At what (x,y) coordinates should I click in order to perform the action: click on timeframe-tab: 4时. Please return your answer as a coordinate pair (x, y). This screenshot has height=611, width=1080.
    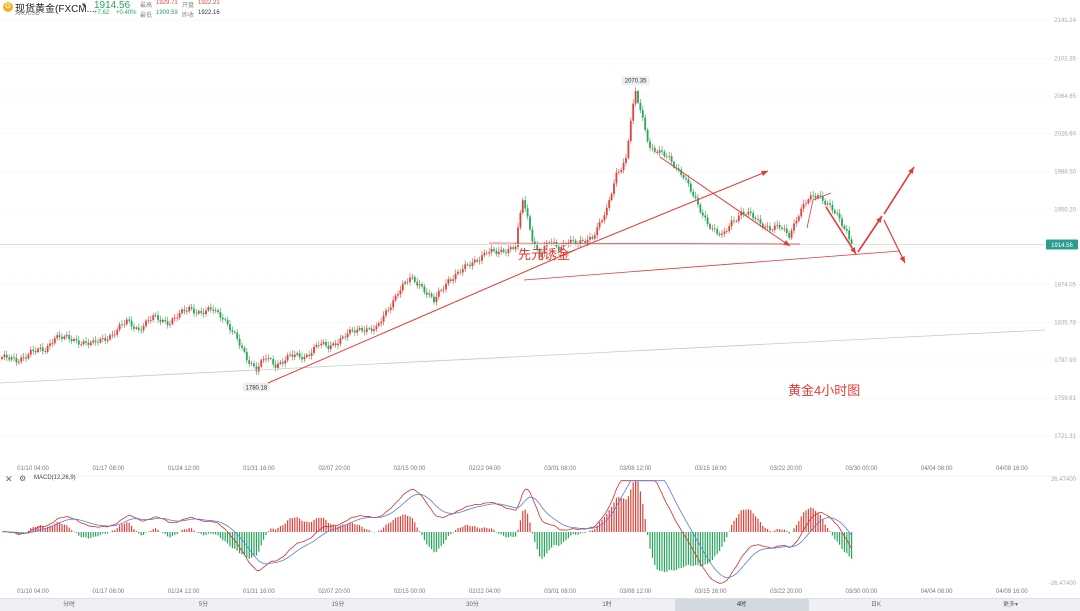
    Looking at the image, I should click on (741, 605).